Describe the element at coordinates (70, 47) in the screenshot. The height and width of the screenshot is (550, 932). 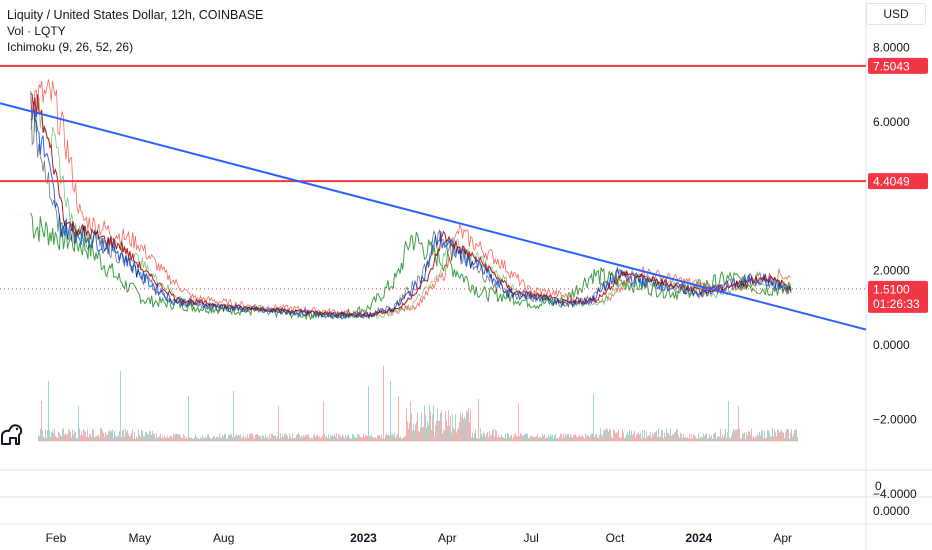
I see `ichimoku-indicator-label: Ichimoku (9, 26, 52, 26)` at that location.